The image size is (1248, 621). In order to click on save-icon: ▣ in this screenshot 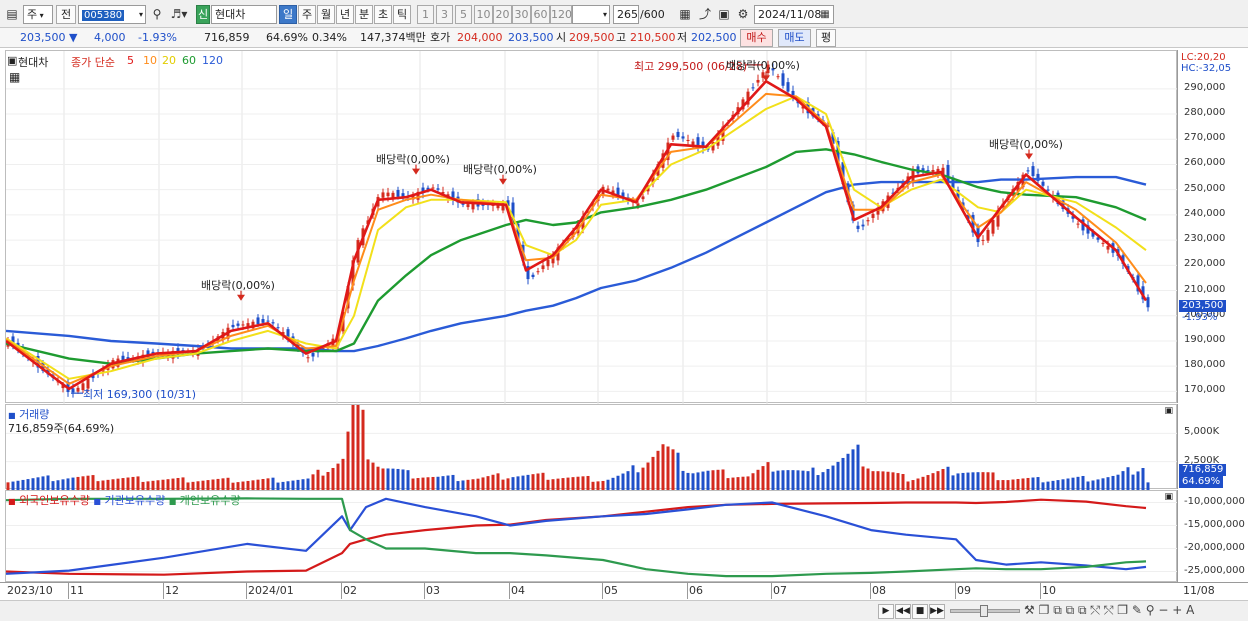, I will do `click(724, 14)`.